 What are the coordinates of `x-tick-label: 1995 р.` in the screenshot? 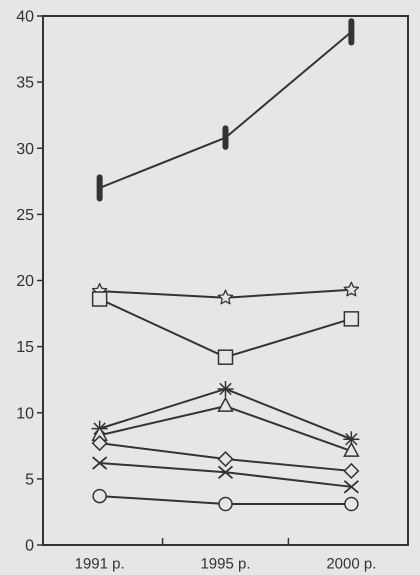 It's located at (225, 563).